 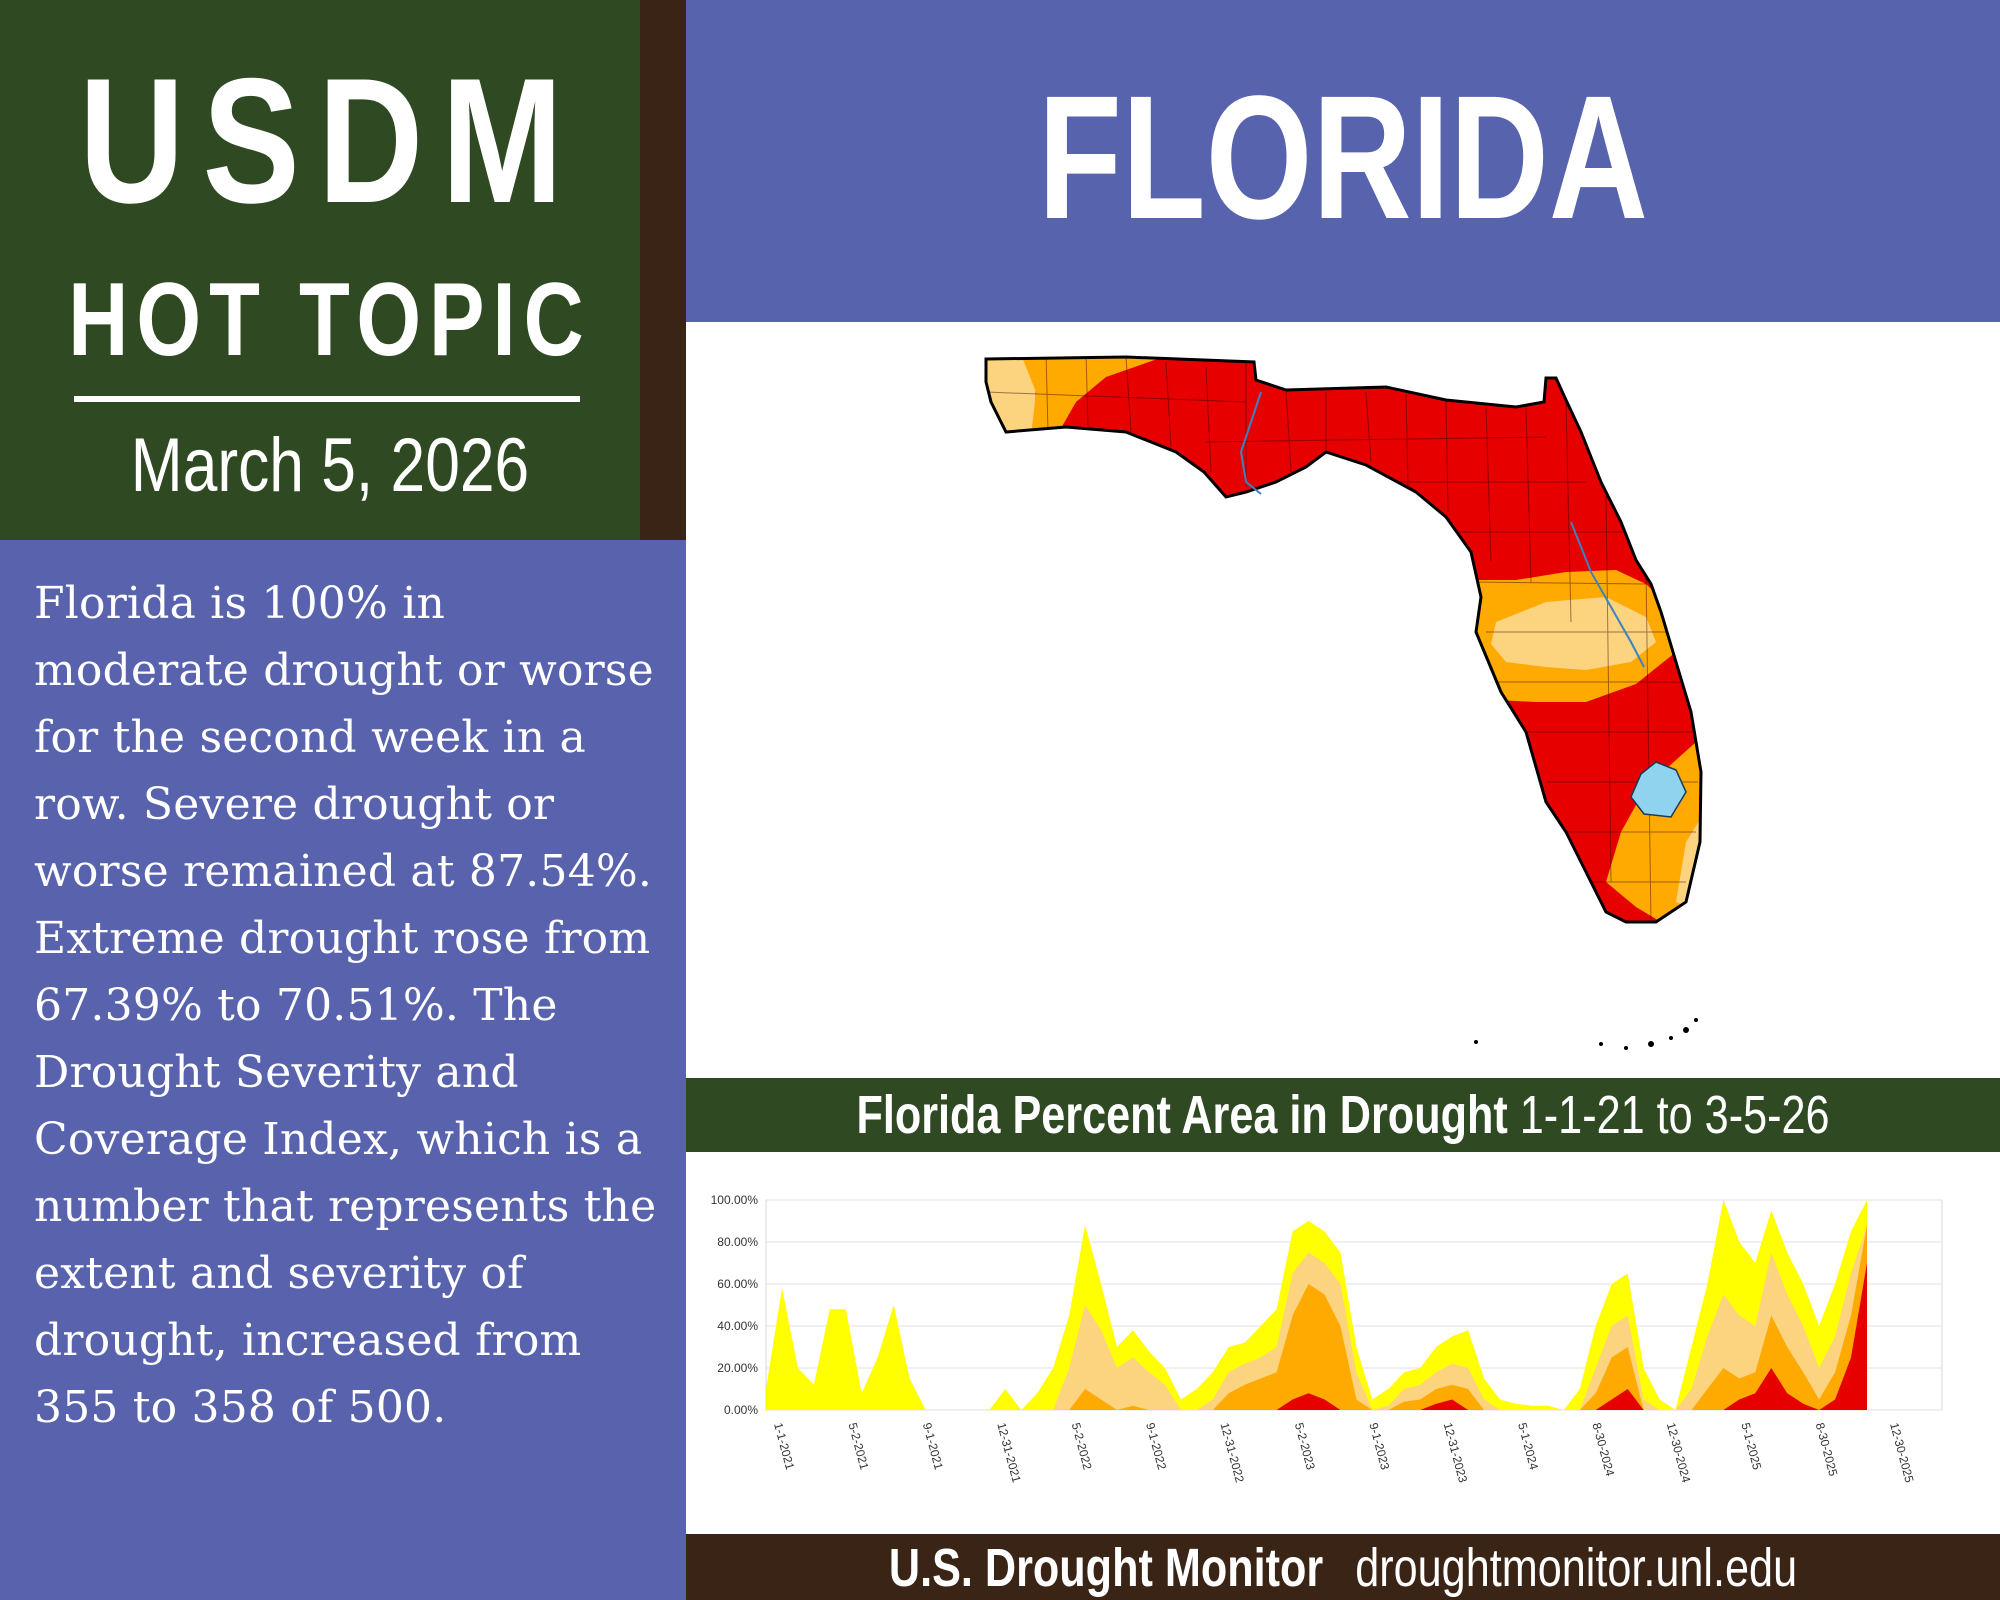 What do you see at coordinates (1182, 1115) in the screenshot?
I see `chart-title-main: Florida Percent Area in Drought` at bounding box center [1182, 1115].